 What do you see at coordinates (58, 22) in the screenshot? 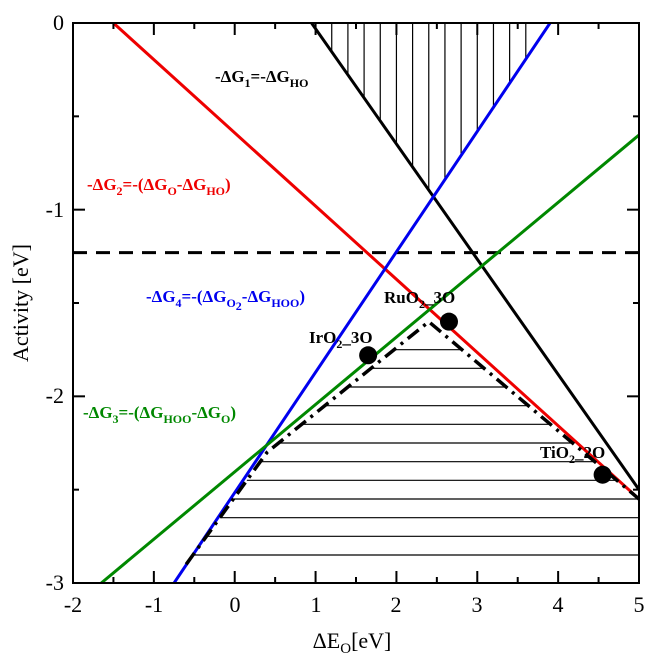
I see `y-tick-label: 0` at bounding box center [58, 22].